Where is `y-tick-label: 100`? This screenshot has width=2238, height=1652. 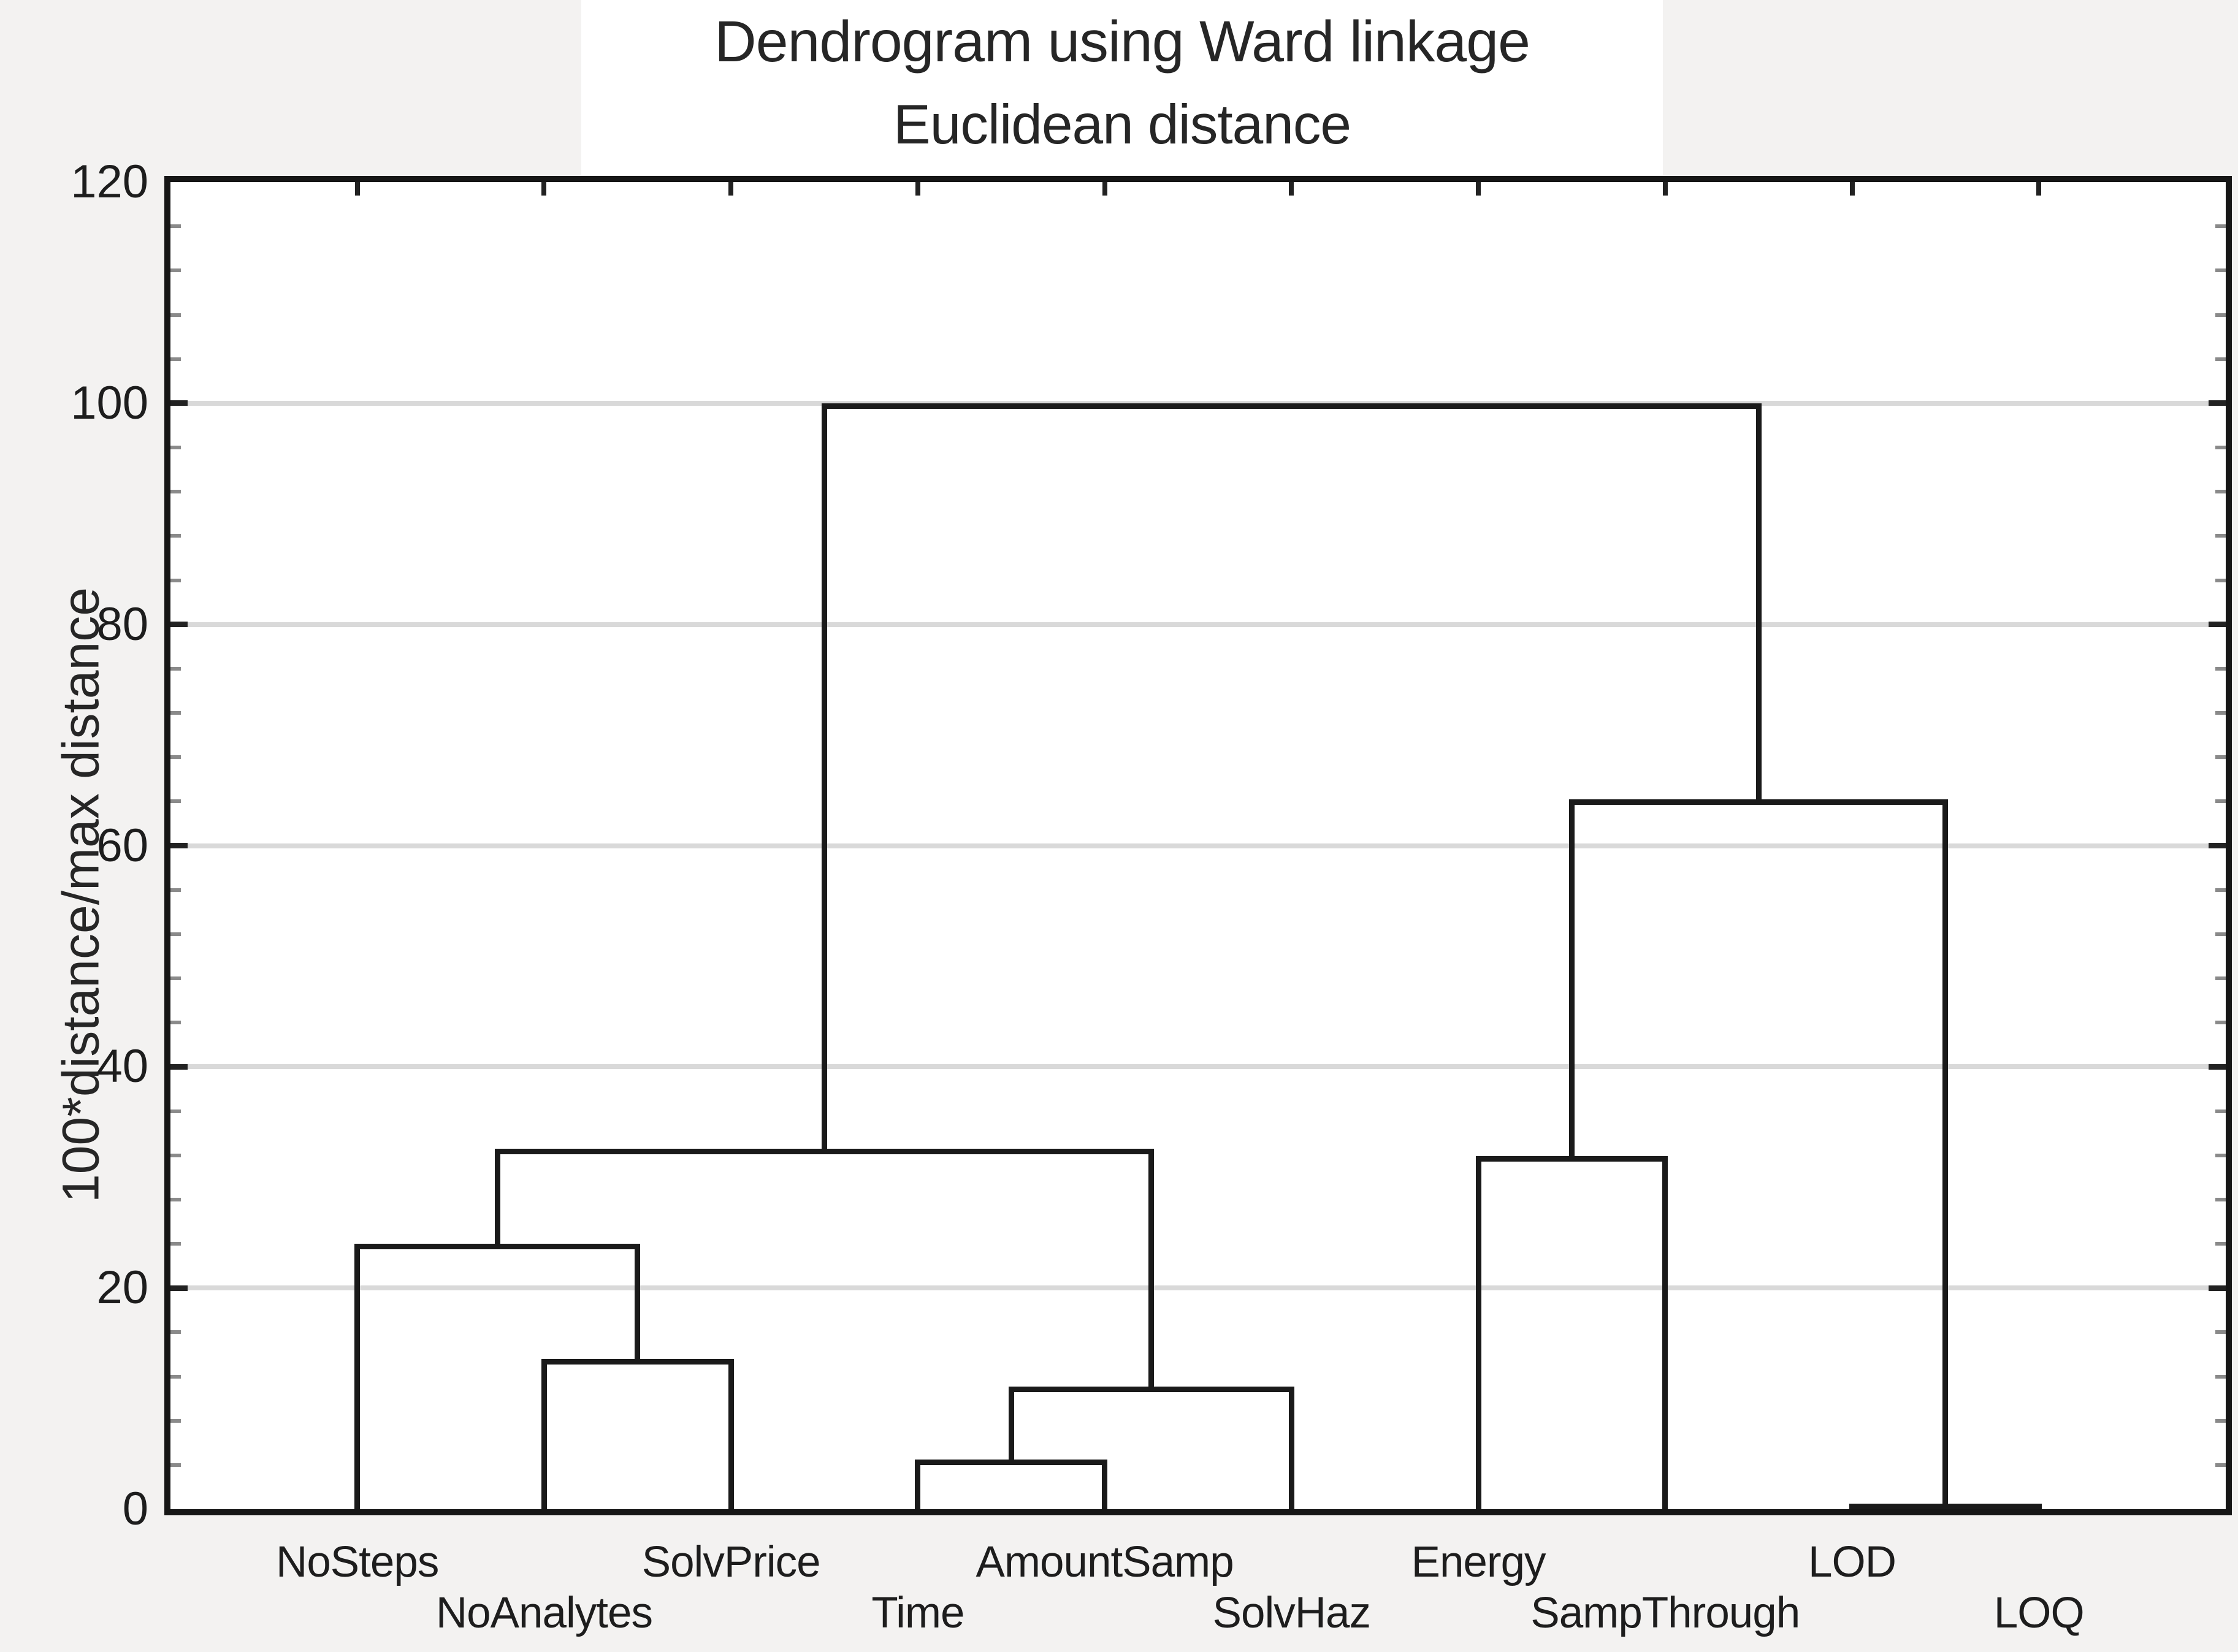 y-tick-label: 100 is located at coordinates (109, 402).